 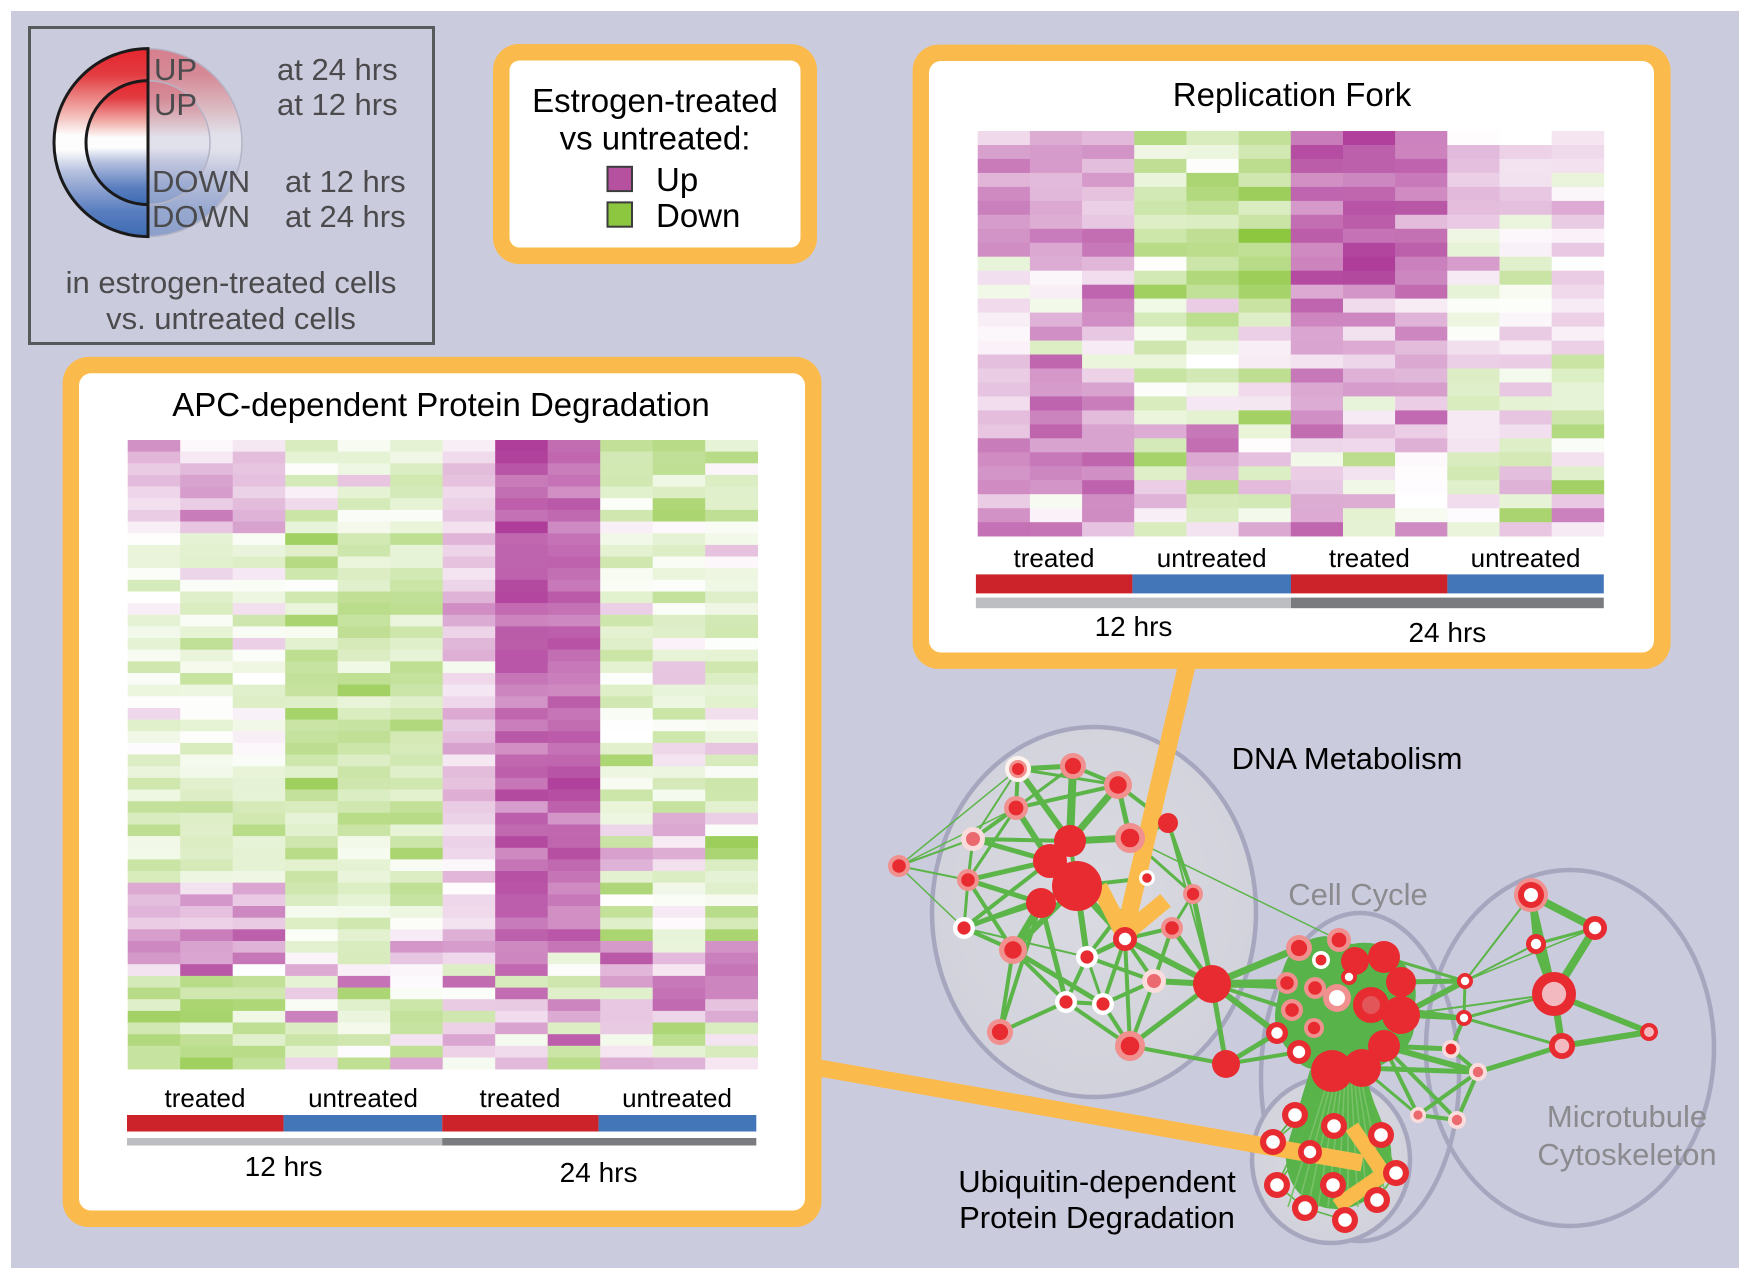 I want to click on svg-text: Replication Fork, so click(x=1292, y=94).